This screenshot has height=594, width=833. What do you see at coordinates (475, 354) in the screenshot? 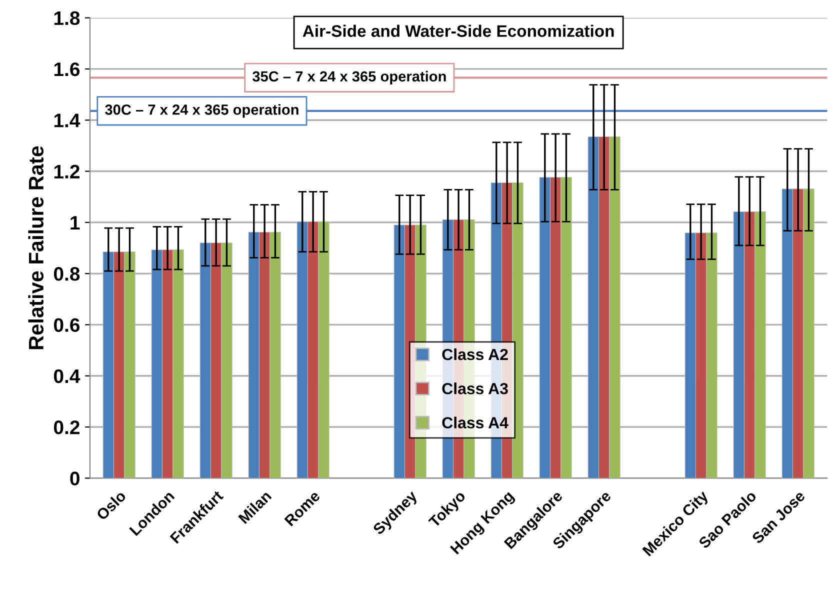
I see `legend-label: Class A2` at bounding box center [475, 354].